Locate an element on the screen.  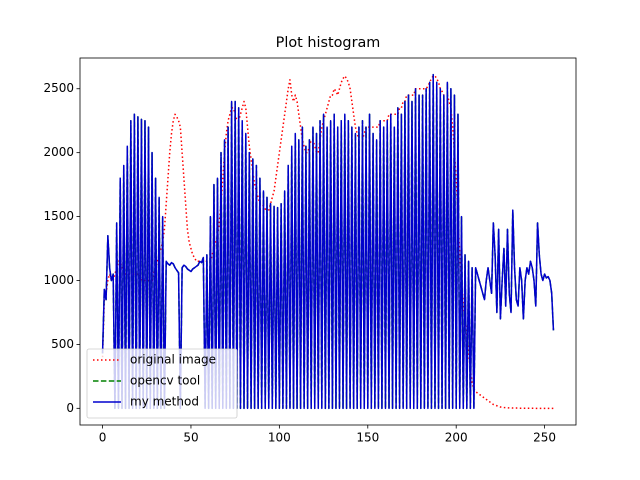
chart-title: Plot histogram is located at coordinates (328, 43).